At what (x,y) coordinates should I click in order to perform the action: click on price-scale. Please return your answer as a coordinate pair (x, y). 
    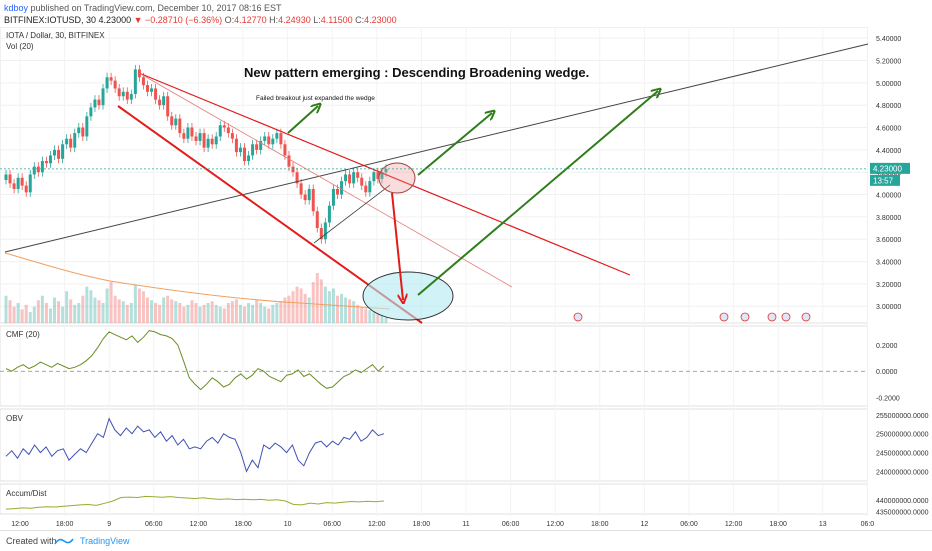
    Looking at the image, I should click on (900, 278).